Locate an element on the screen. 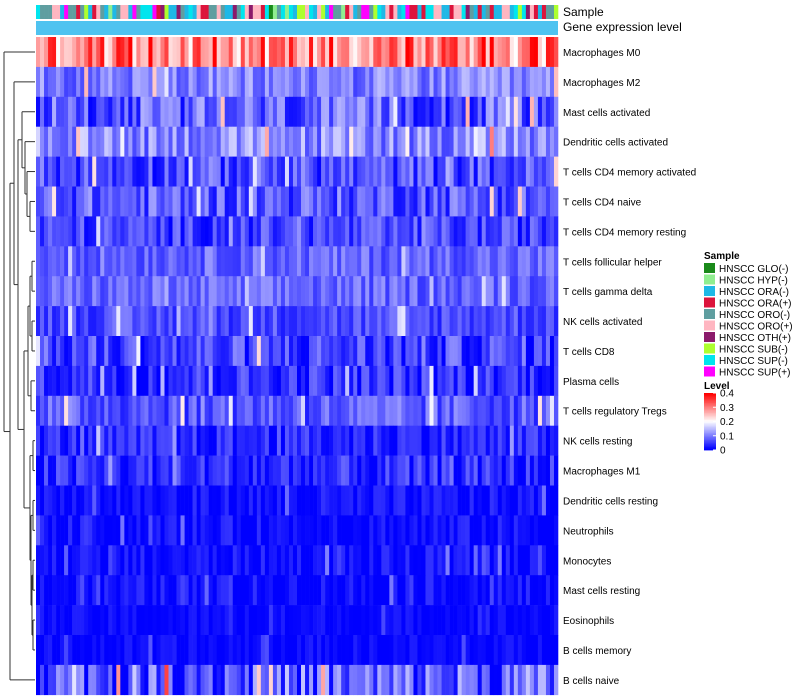 The image size is (800, 700). row-label: Mast cells resting is located at coordinates (601, 591).